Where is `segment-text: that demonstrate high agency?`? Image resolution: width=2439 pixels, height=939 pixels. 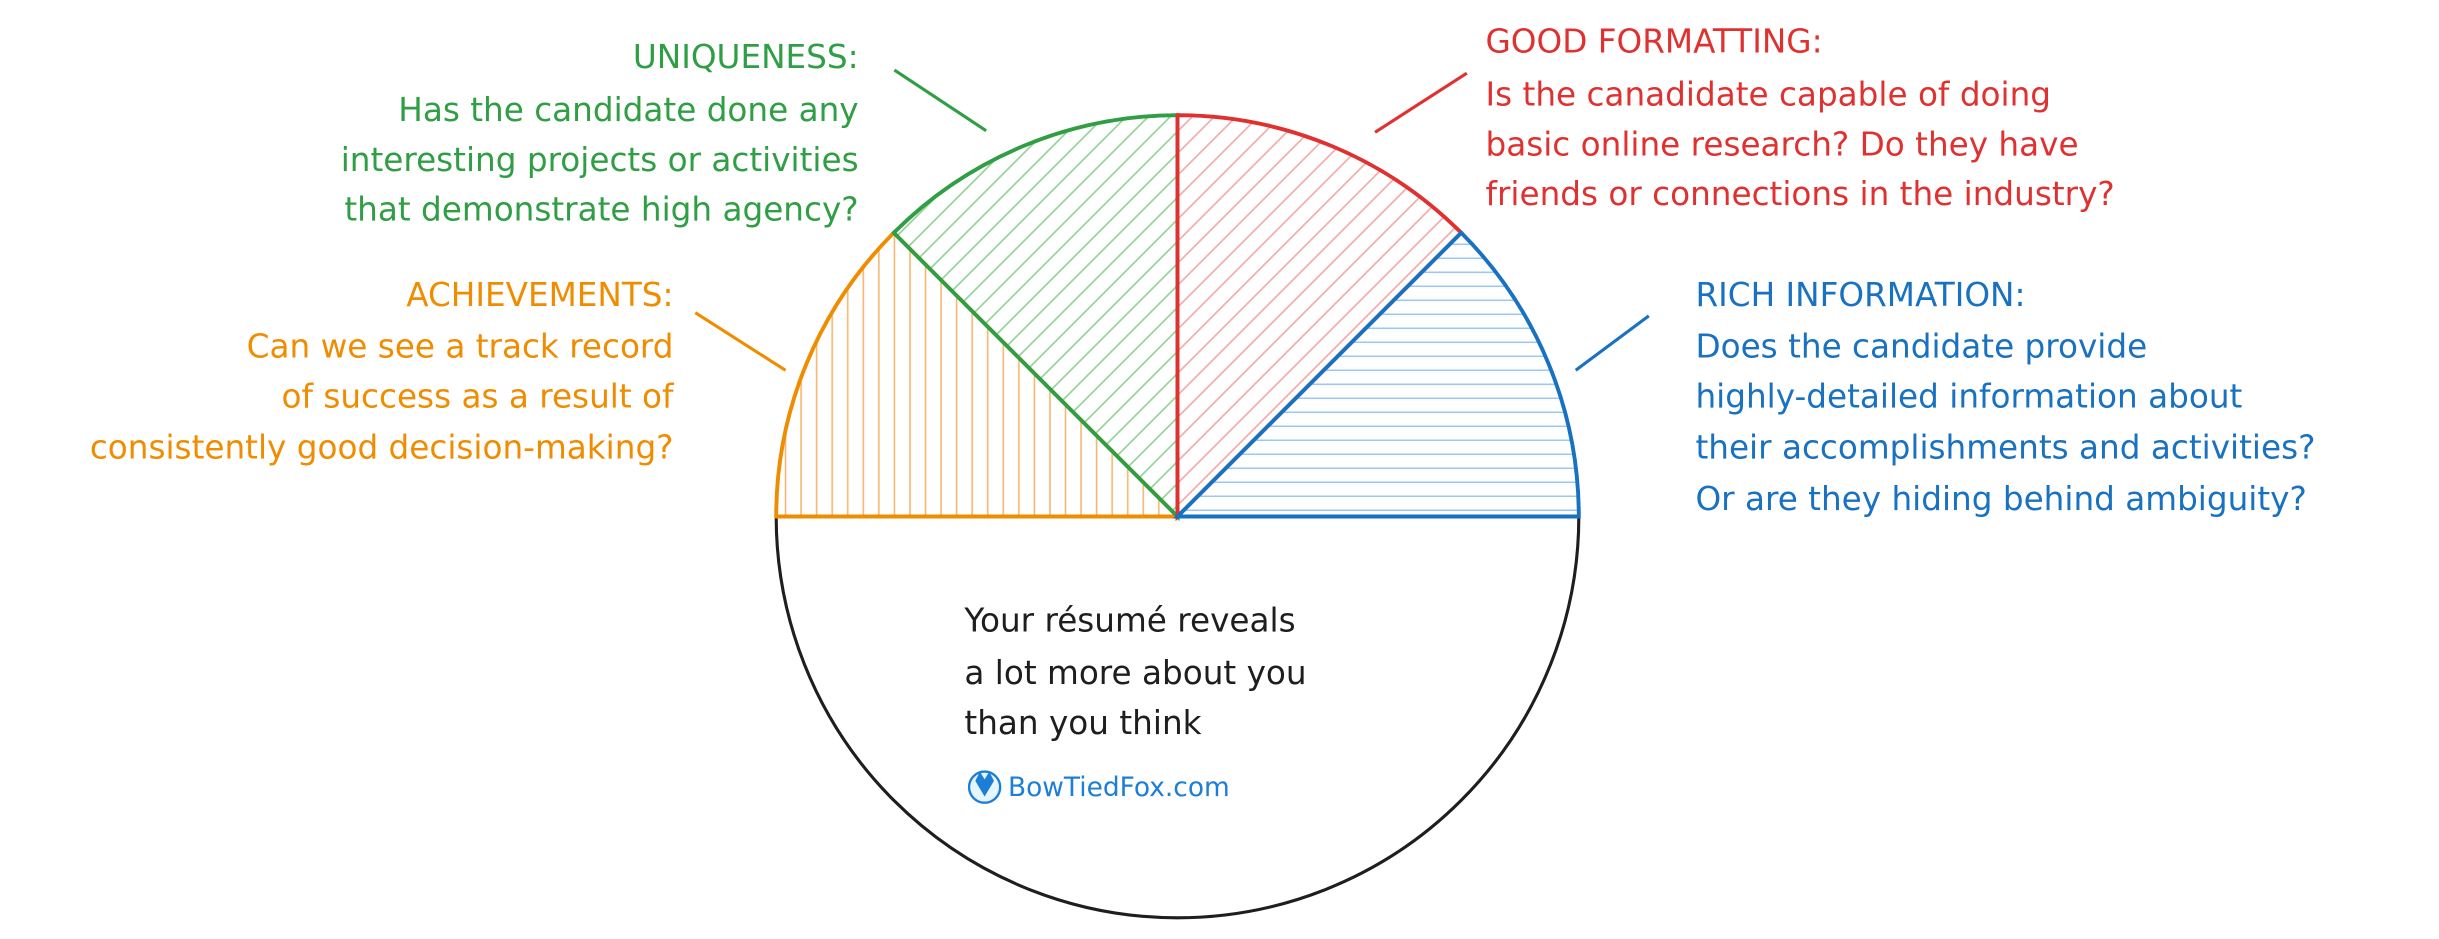 segment-text: that demonstrate high agency? is located at coordinates (601, 210).